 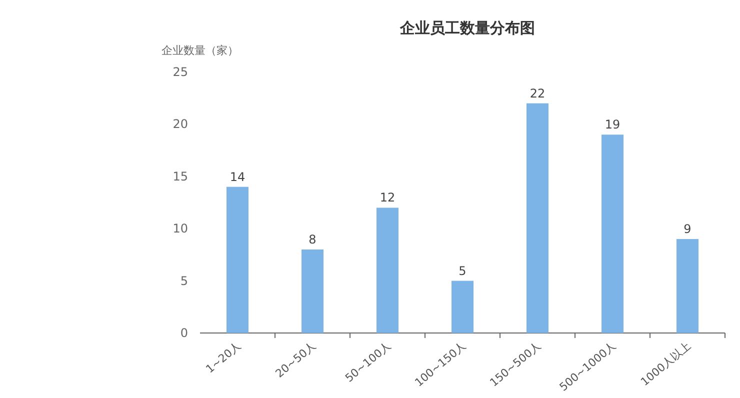 What do you see at coordinates (467, 28) in the screenshot?
I see `chart-title: 企业员工数量分布图` at bounding box center [467, 28].